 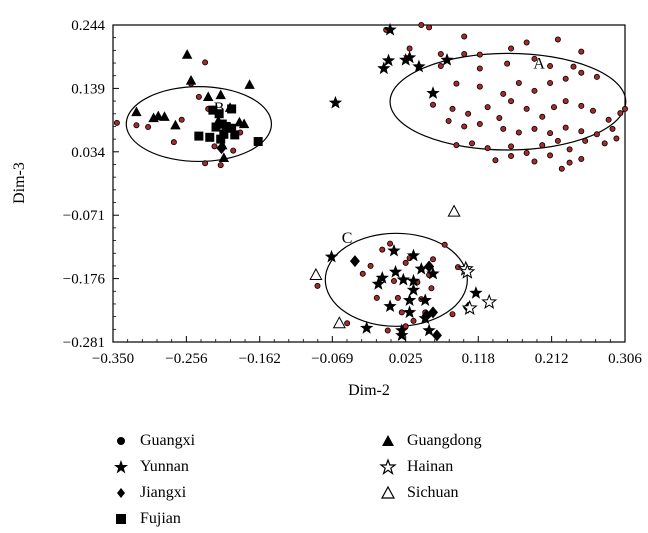 I want to click on point-hainan, so click(x=467, y=271).